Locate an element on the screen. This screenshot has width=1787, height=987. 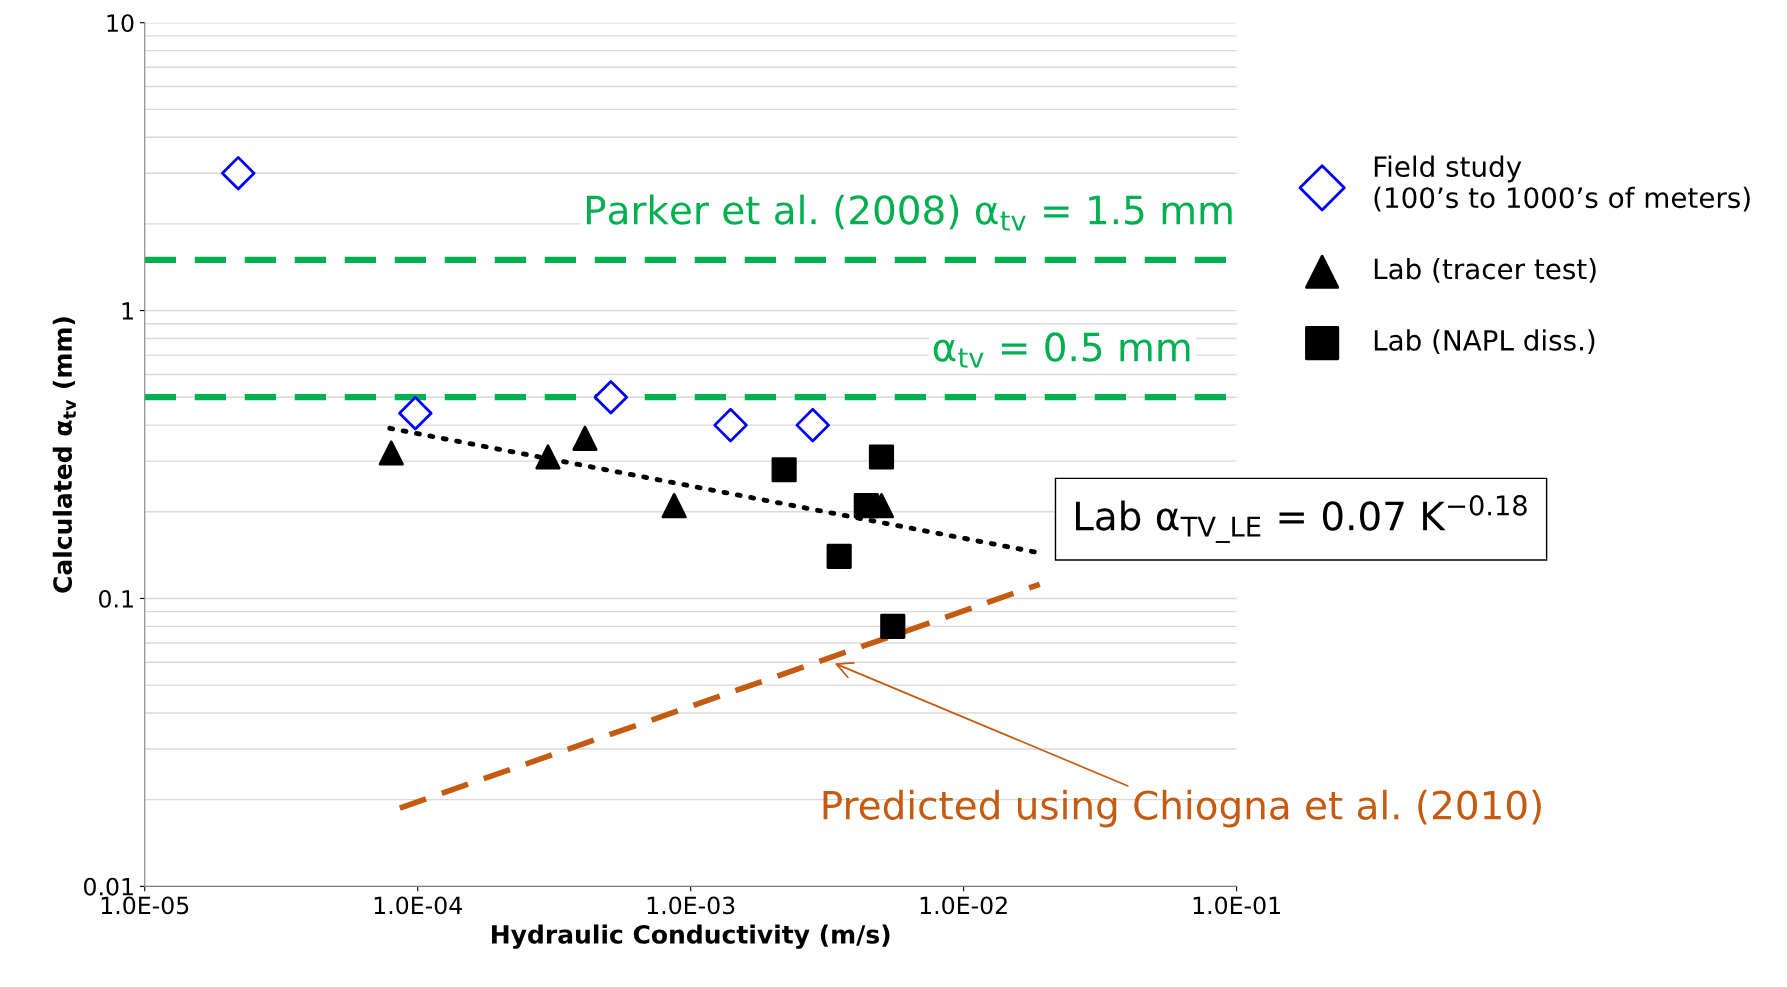
y-tick-label: 10 is located at coordinates (120, 23).